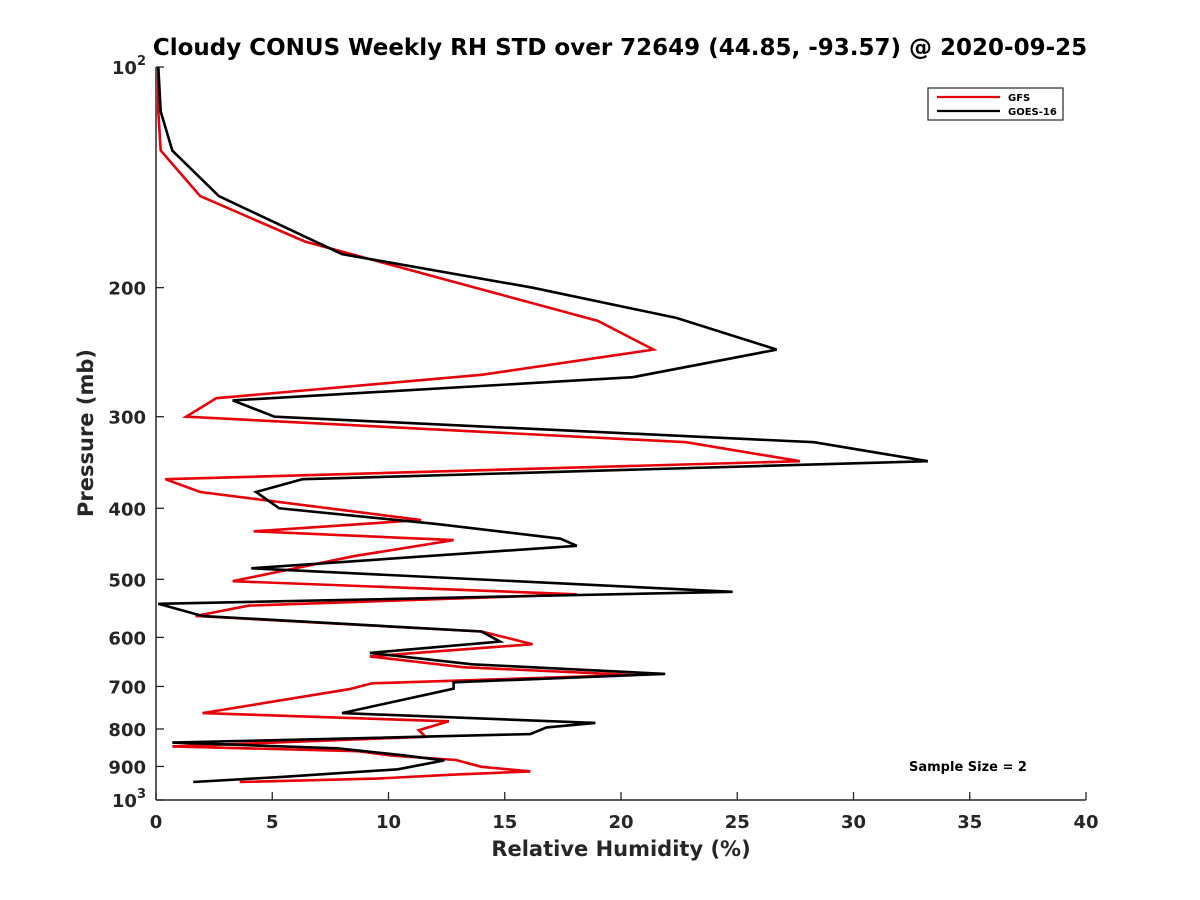  Describe the element at coordinates (737, 822) in the screenshot. I see `x-tick-label: 25` at that location.